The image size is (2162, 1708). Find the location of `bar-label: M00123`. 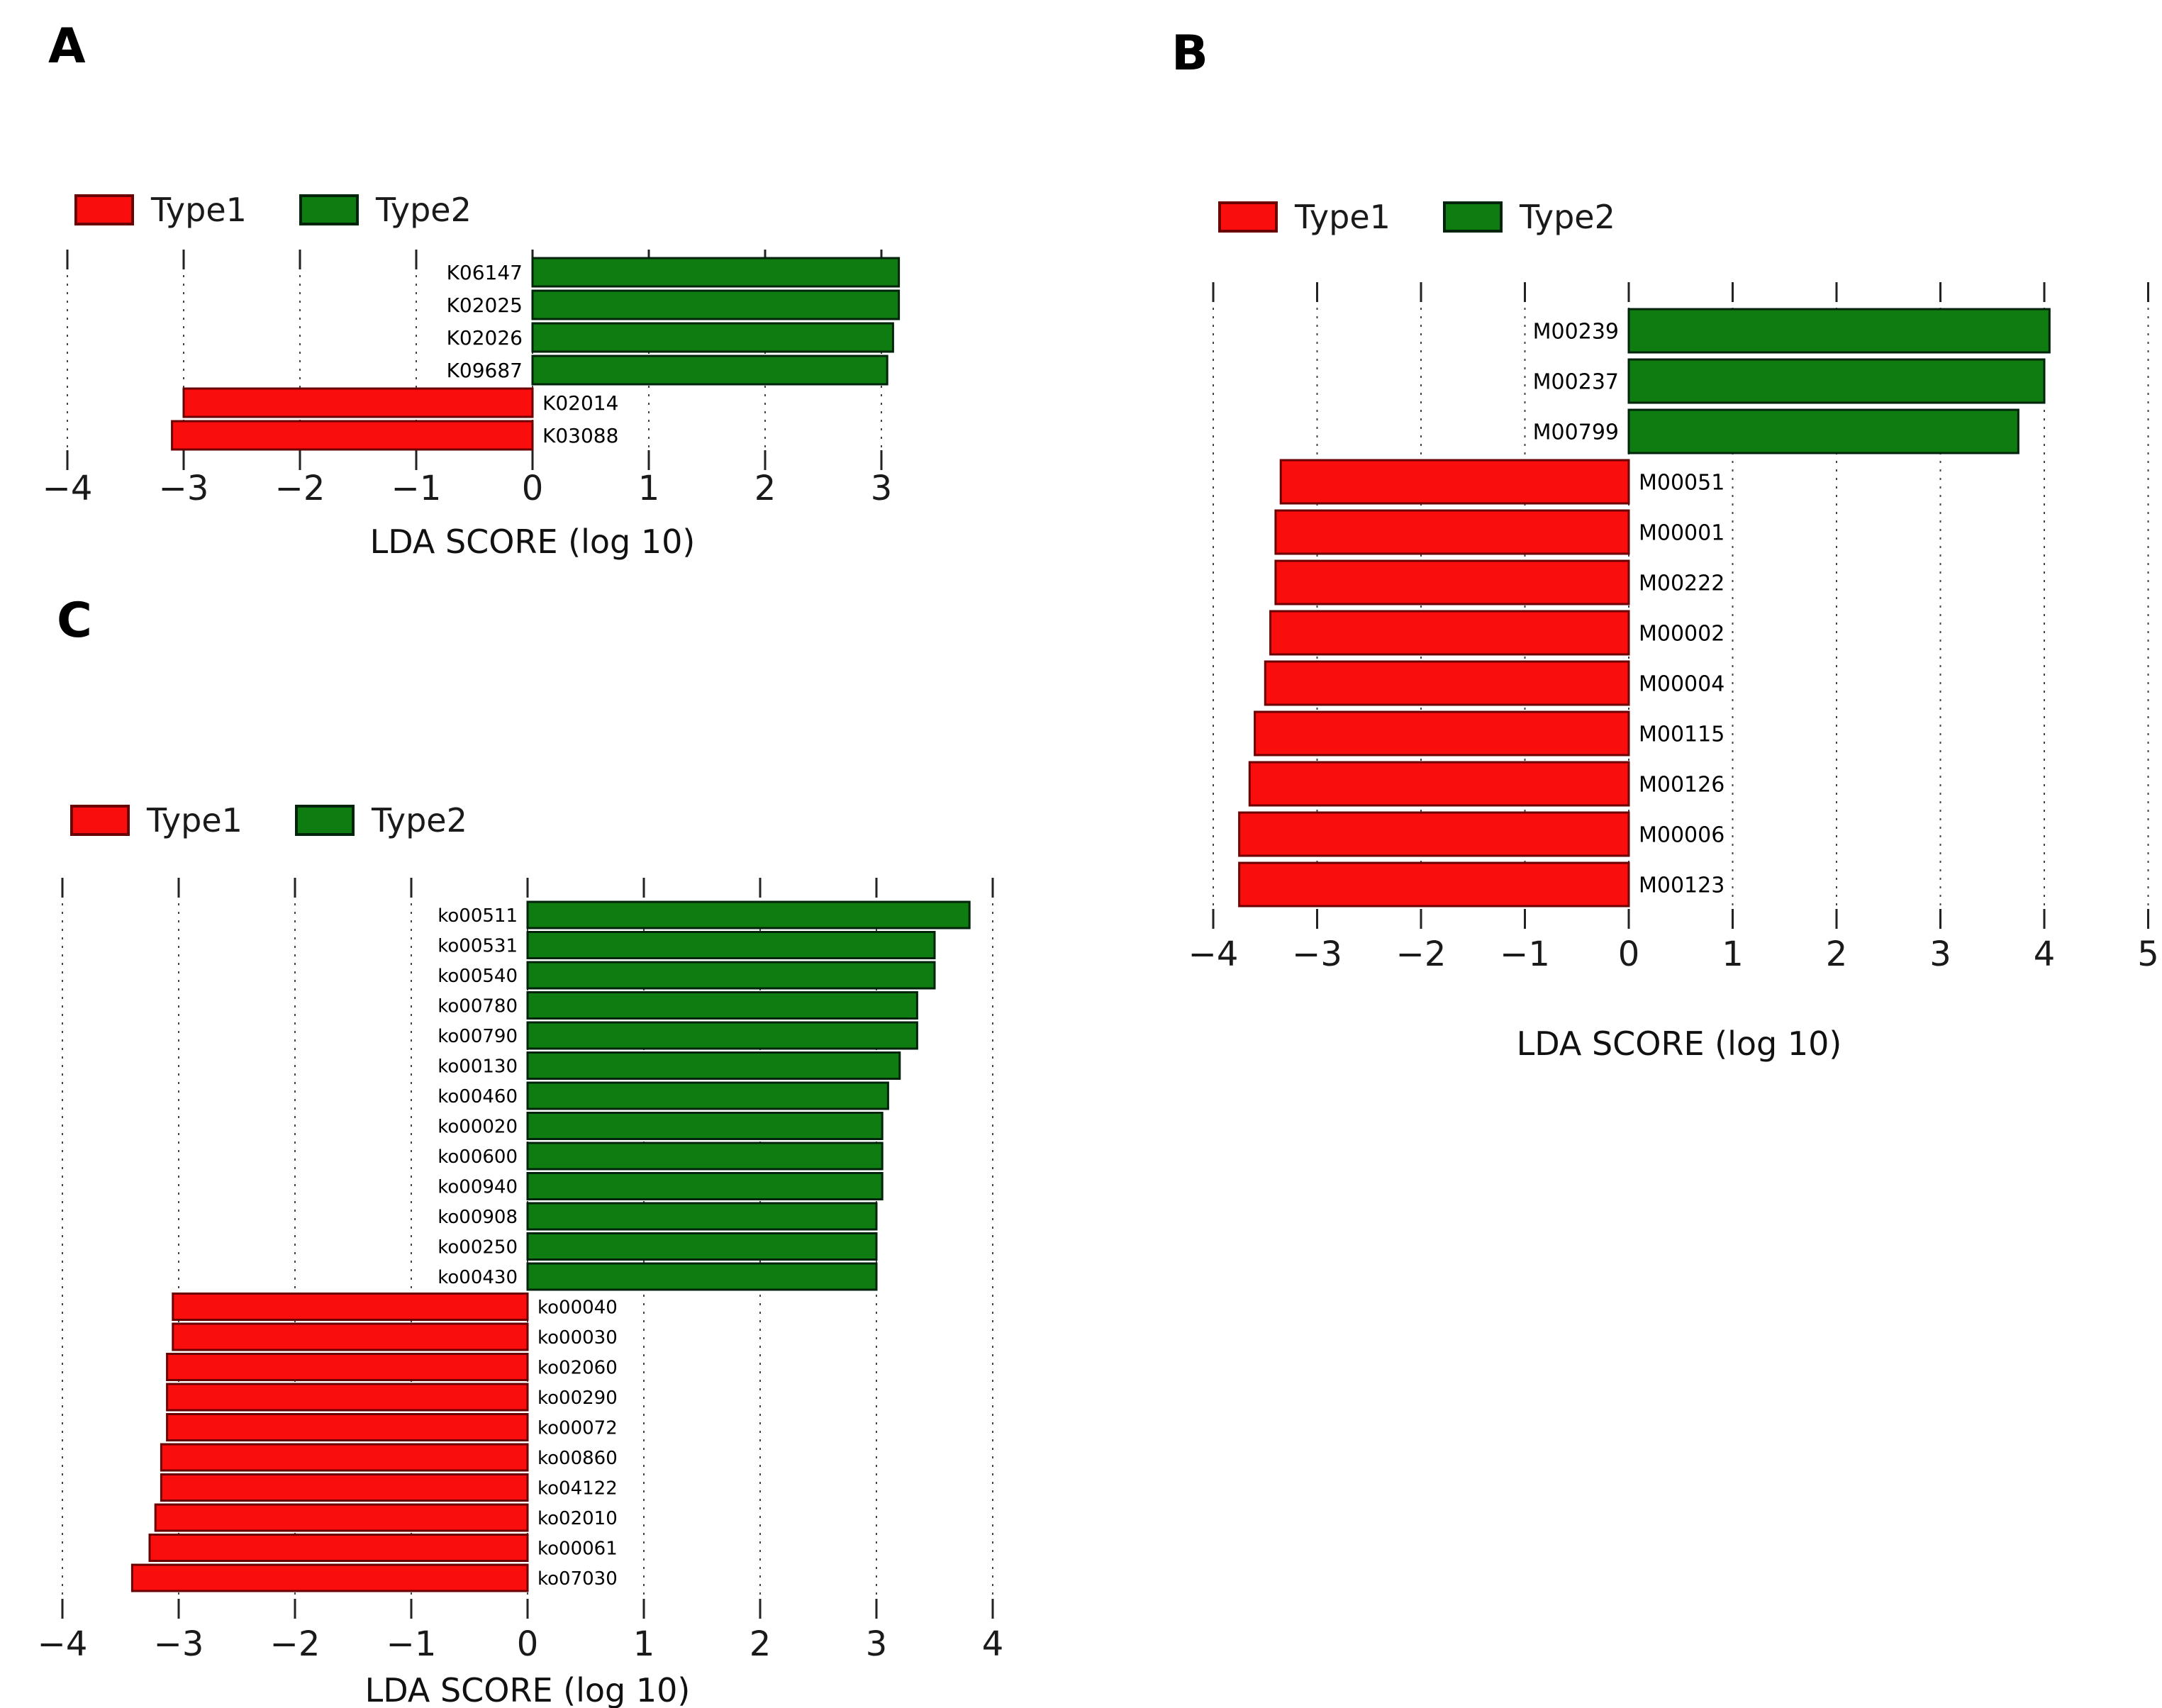

bar-label: M00123 is located at coordinates (1682, 886).